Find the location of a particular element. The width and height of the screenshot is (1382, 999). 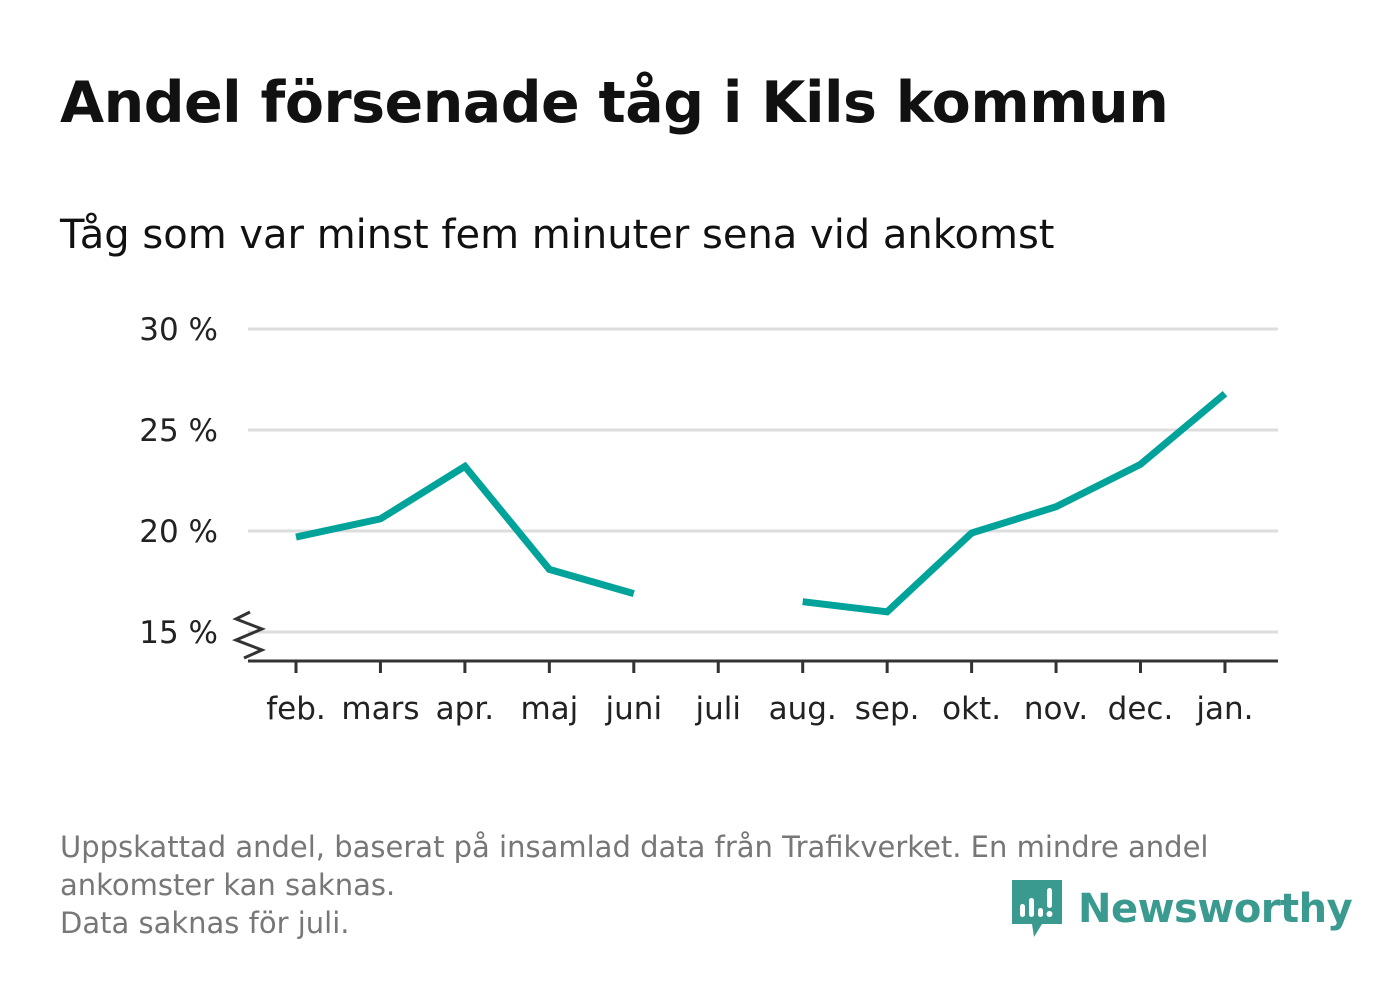

x-tick-label: juni is located at coordinates (634, 709).